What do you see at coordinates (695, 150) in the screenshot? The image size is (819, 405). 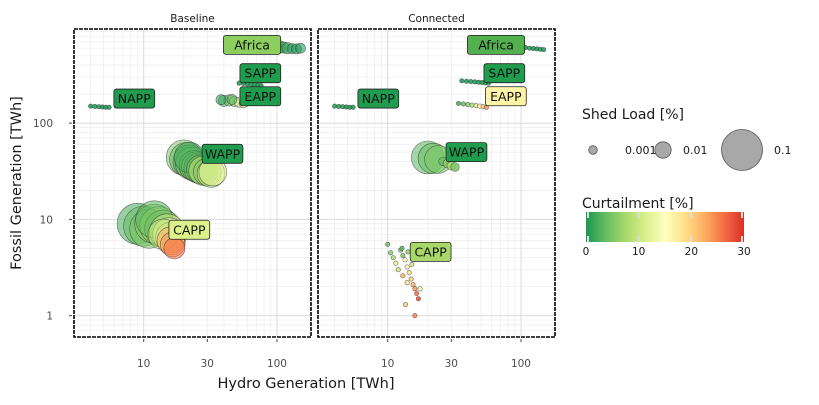 I see `size-legend-label: 0.01` at bounding box center [695, 150].